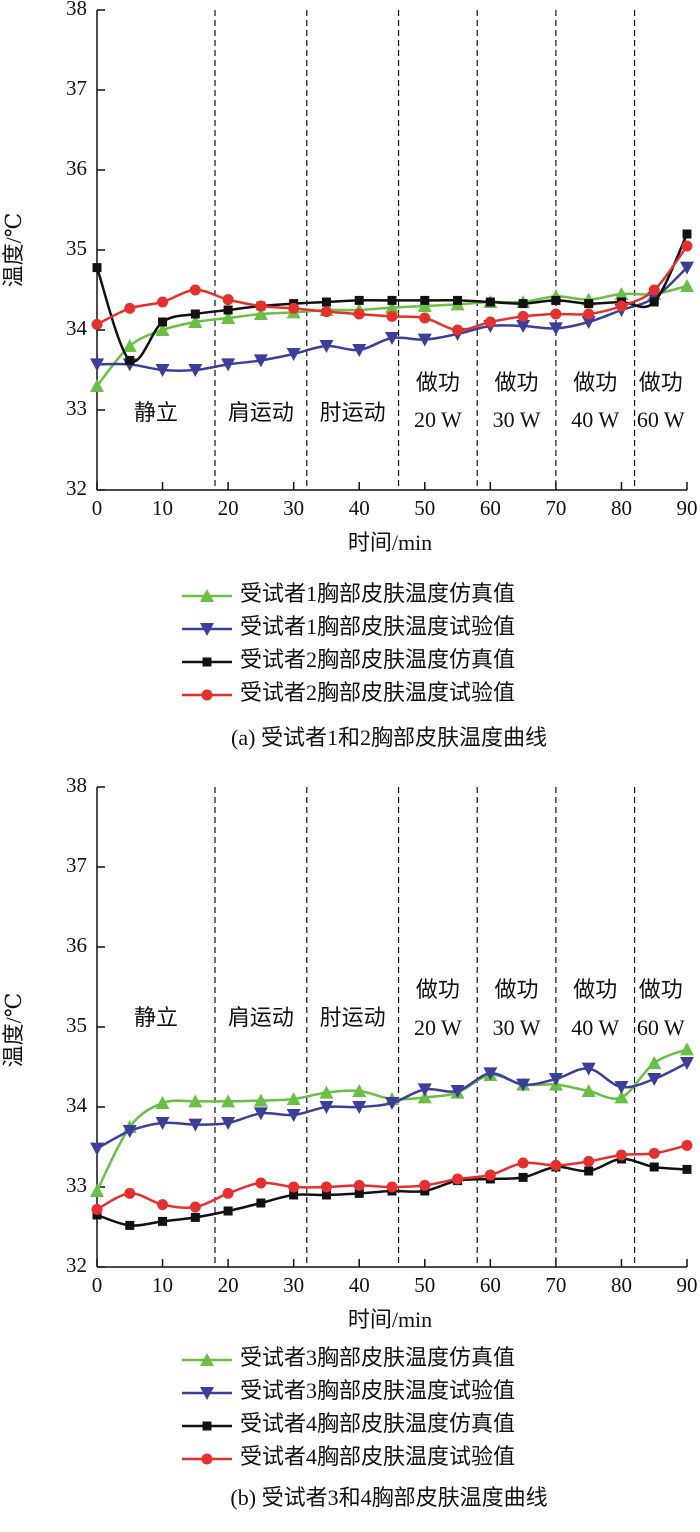 This screenshot has width=700, height=1532. What do you see at coordinates (390, 1319) in the screenshot?
I see `x-axis-label: 时间/min` at bounding box center [390, 1319].